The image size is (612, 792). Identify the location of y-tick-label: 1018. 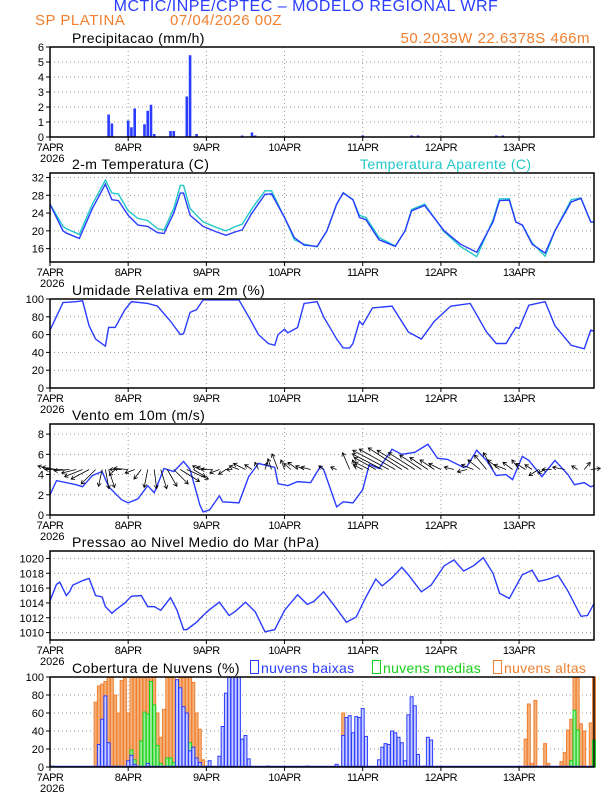
(32, 574).